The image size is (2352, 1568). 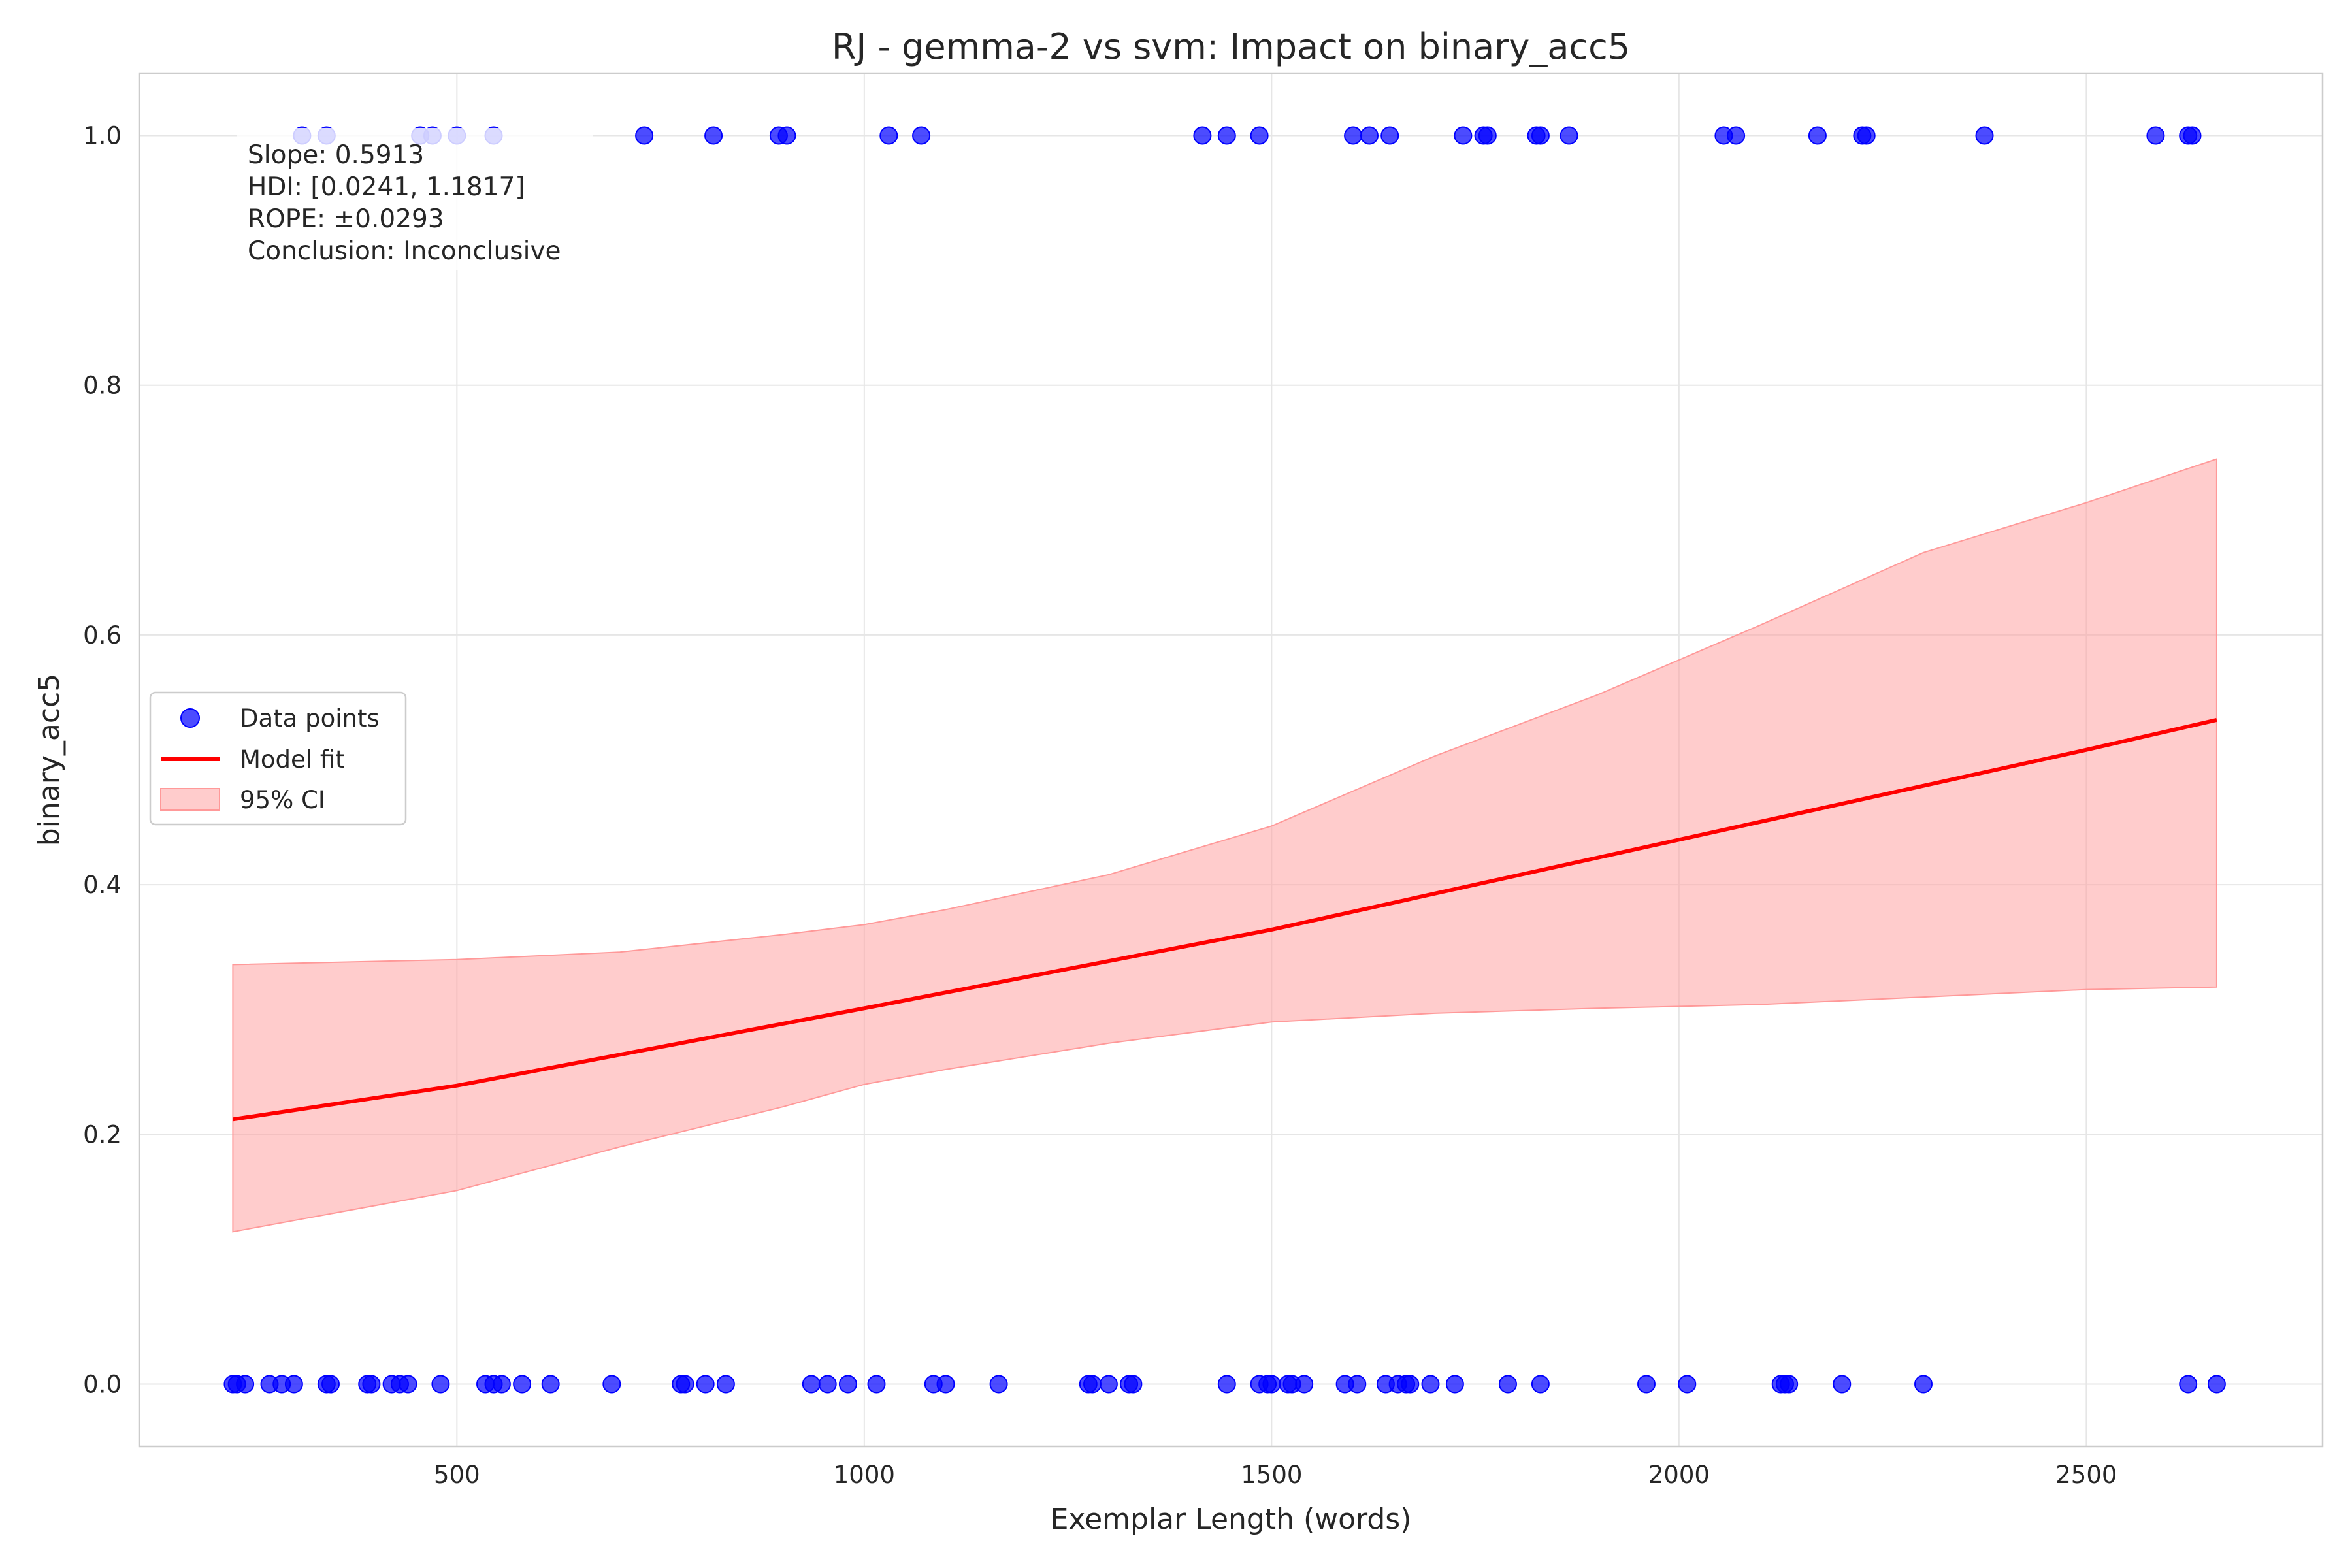 What do you see at coordinates (386, 187) in the screenshot?
I see `annotation-hdi: HDI: [0.0241, 1.1817]` at bounding box center [386, 187].